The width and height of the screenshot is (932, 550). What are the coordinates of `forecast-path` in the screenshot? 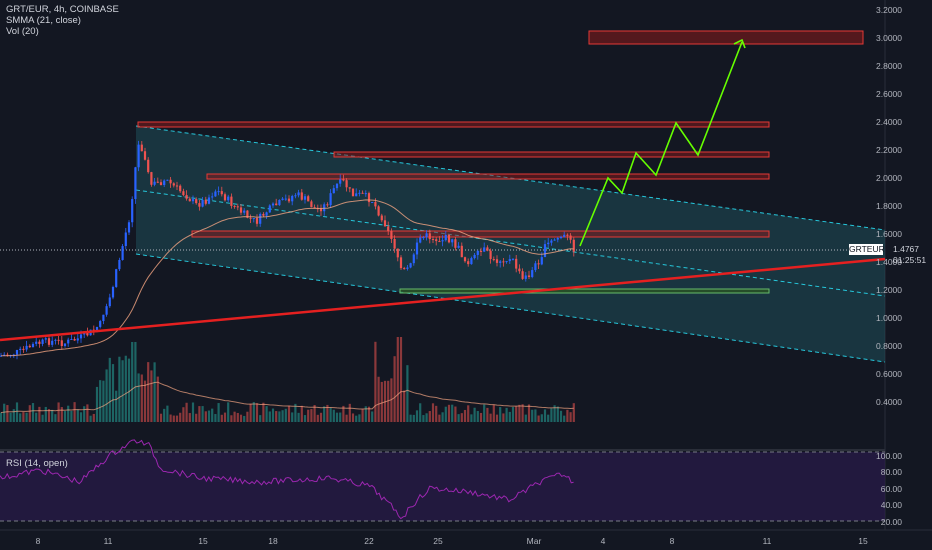 It's located at (661, 144).